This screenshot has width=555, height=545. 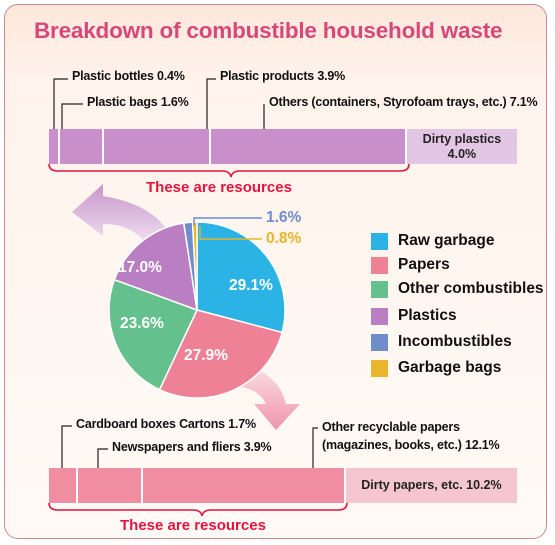 What do you see at coordinates (230, 233) in the screenshot?
I see `leader-garbage-bags` at bounding box center [230, 233].